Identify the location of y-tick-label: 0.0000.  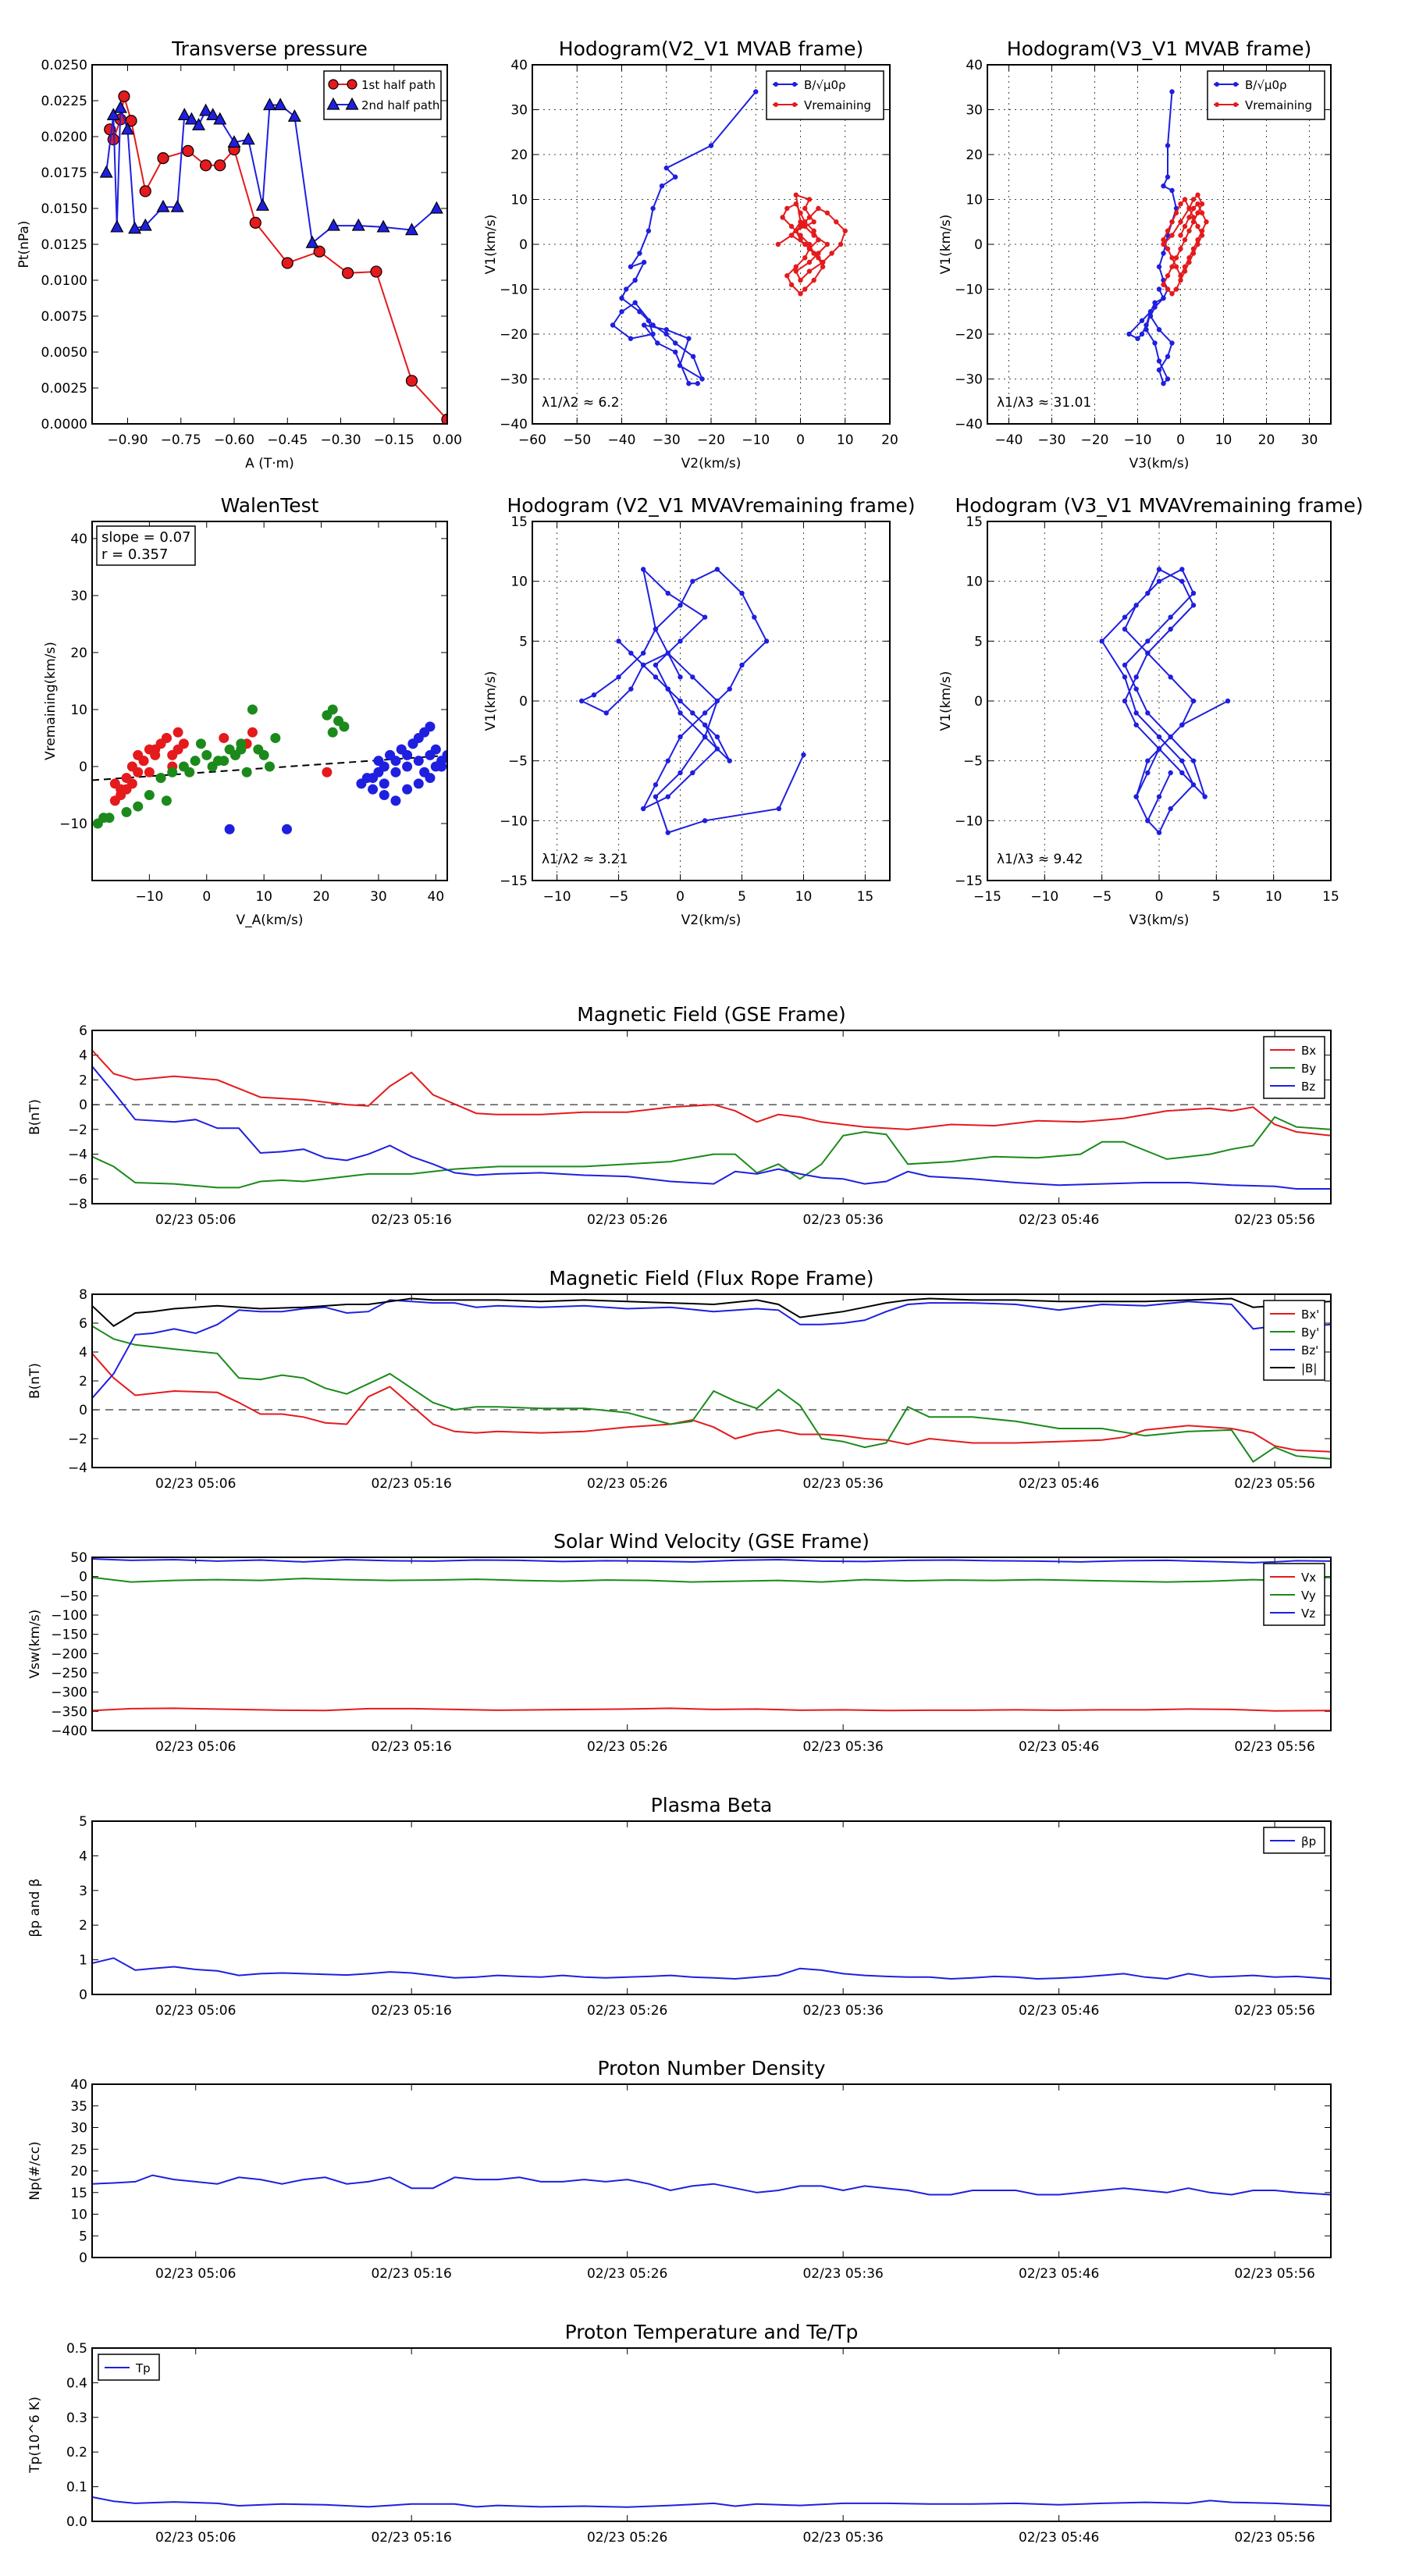
(64, 424).